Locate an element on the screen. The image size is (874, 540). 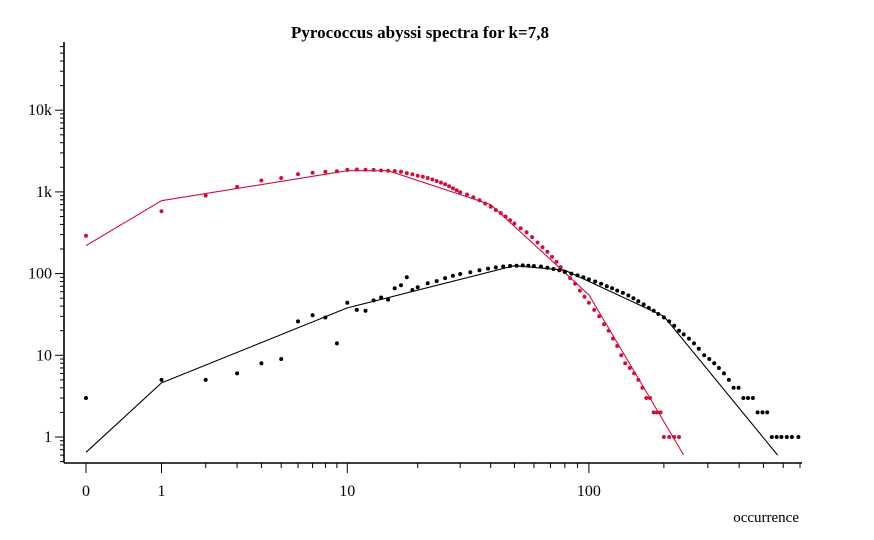
x-axis-label: occurrence is located at coordinates (766, 518).